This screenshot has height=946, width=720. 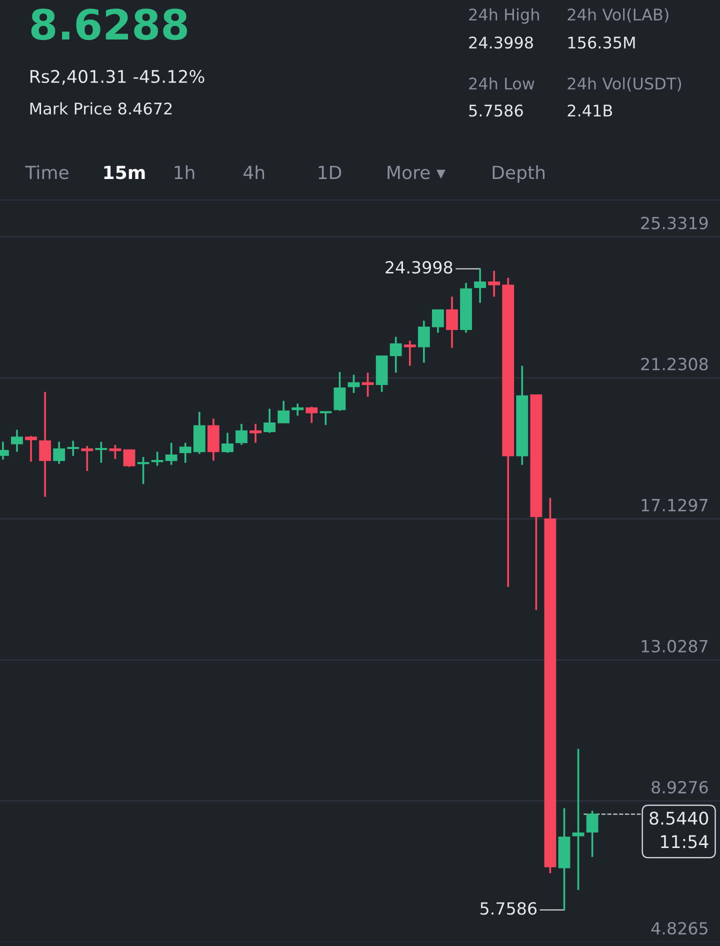 What do you see at coordinates (618, 15) in the screenshot?
I see `text: 24h Vol(LAB)` at bounding box center [618, 15].